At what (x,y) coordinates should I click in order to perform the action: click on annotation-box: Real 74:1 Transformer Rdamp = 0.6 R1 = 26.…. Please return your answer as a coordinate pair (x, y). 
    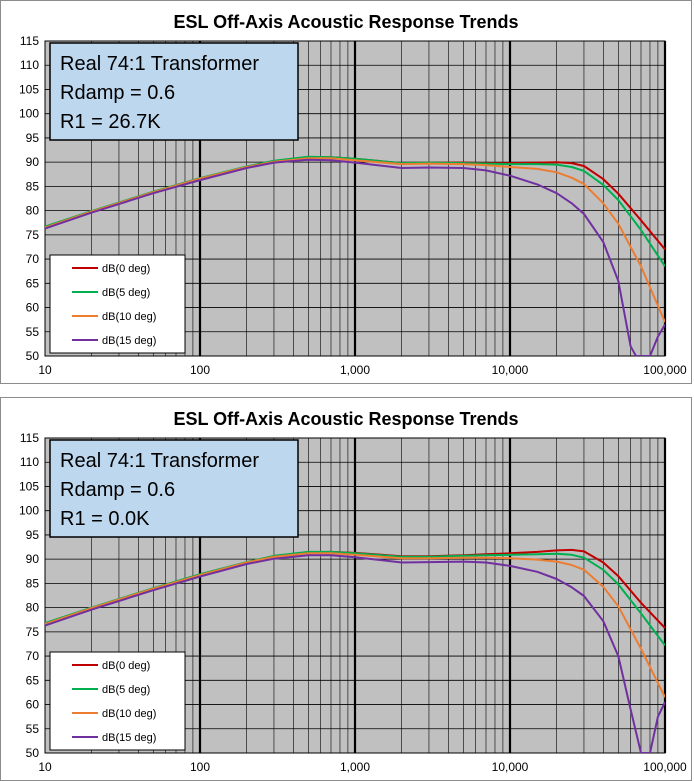
    Looking at the image, I should click on (174, 91).